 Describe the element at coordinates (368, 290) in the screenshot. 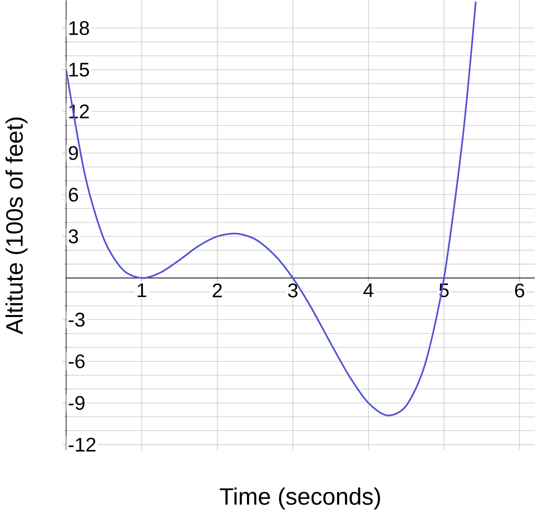

I see `x-tick-label: 4` at that location.